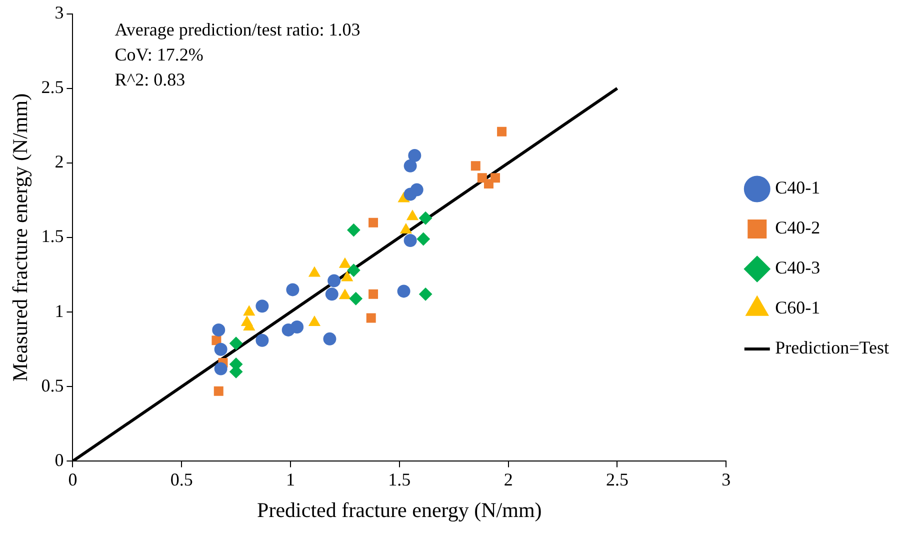 The width and height of the screenshot is (909, 533). What do you see at coordinates (59, 460) in the screenshot?
I see `y-tick-label: 0` at bounding box center [59, 460].